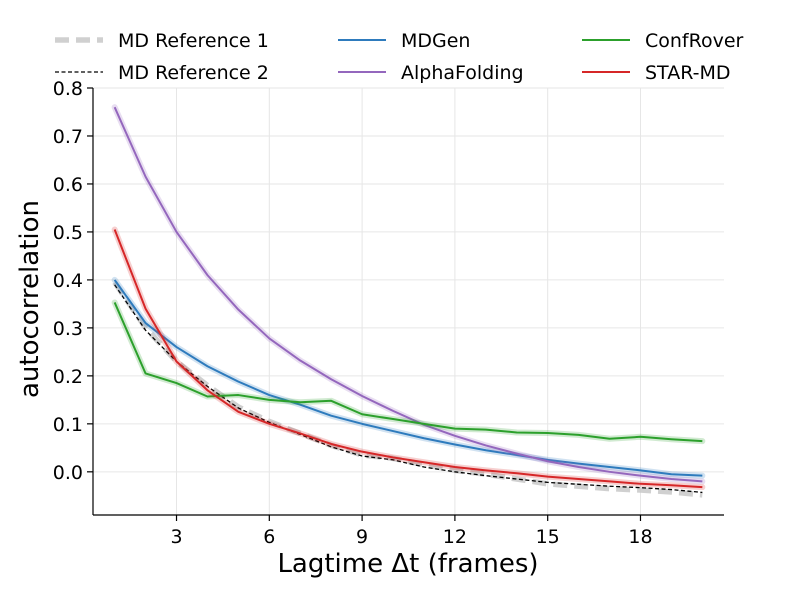 The image size is (793, 595). I want to click on y-tick-label: 0.3, so click(68, 329).